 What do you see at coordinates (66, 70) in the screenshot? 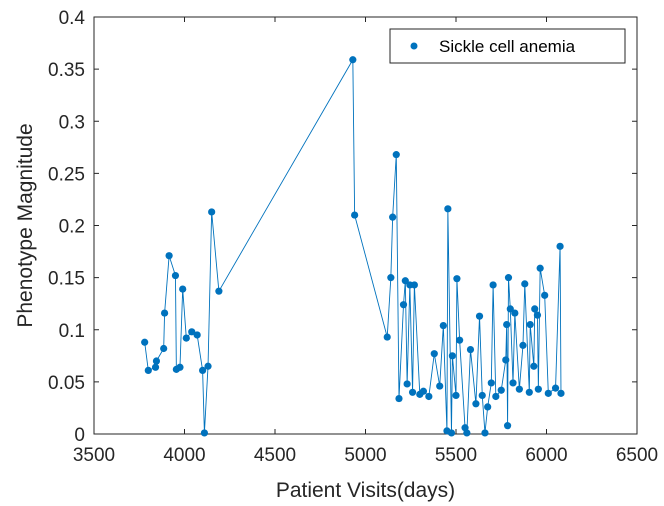
I see `y-tick-label: 0.35` at bounding box center [66, 70].